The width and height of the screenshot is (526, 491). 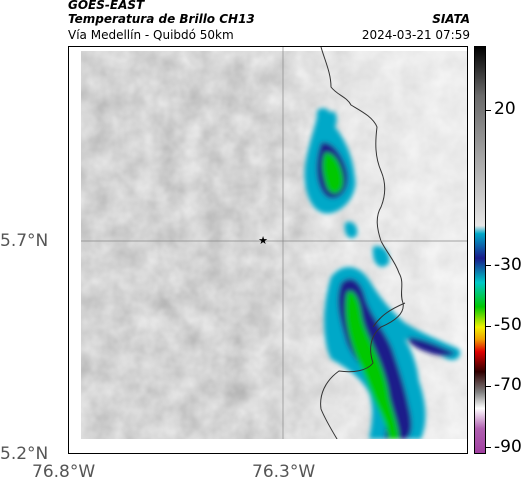 What do you see at coordinates (161, 19) in the screenshot?
I see `product-title: Temperatura de Brillo CH13` at bounding box center [161, 19].